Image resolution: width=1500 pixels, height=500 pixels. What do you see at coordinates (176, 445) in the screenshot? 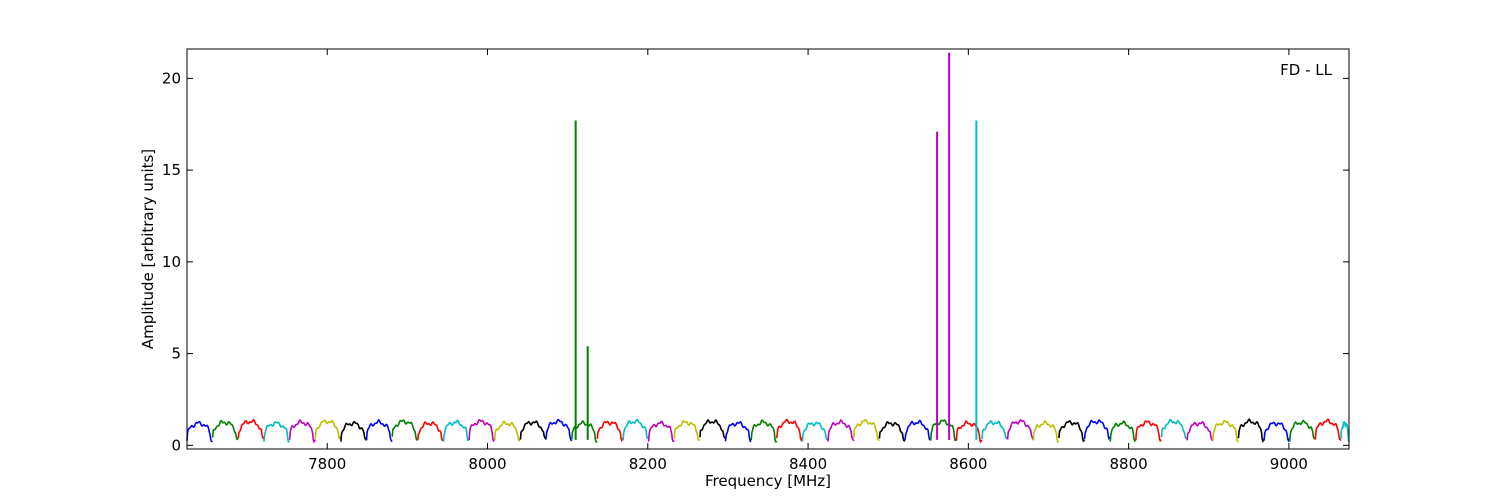
I see `y-tick-label: 0` at bounding box center [176, 445].